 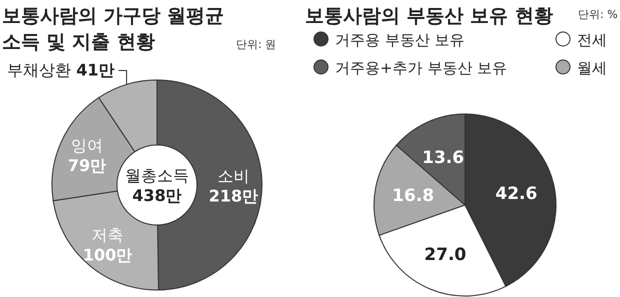 I want to click on chart-subtitle: 단위: 원, so click(x=256, y=44).